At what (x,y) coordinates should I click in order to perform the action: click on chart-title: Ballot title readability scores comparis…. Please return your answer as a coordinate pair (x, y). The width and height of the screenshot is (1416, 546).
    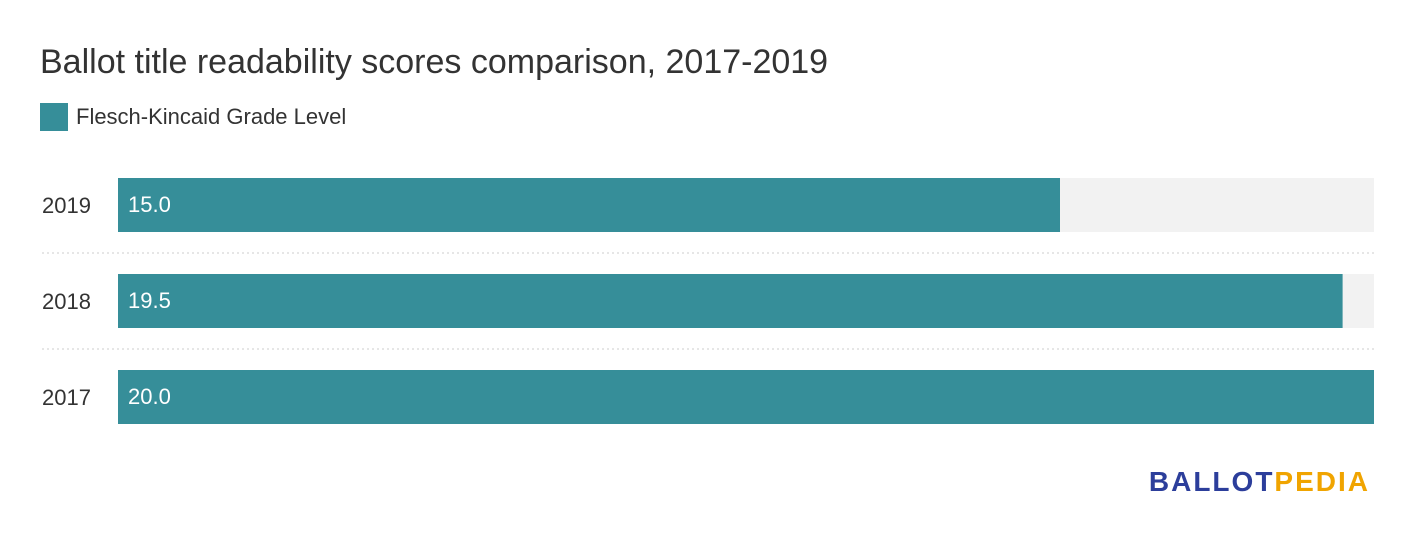
    Looking at the image, I should click on (434, 62).